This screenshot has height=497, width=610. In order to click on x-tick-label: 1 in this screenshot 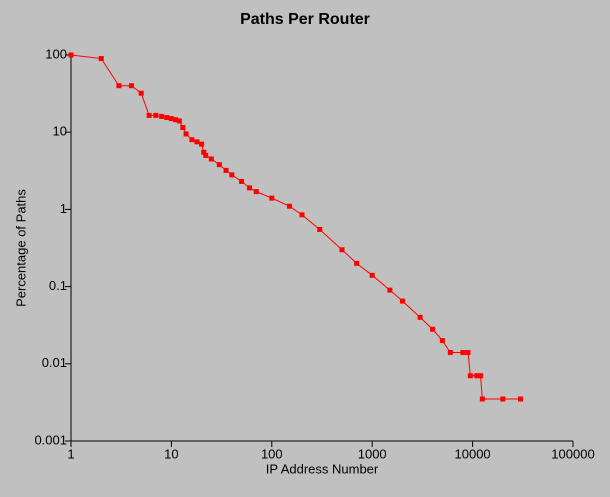, I will do `click(70, 453)`.